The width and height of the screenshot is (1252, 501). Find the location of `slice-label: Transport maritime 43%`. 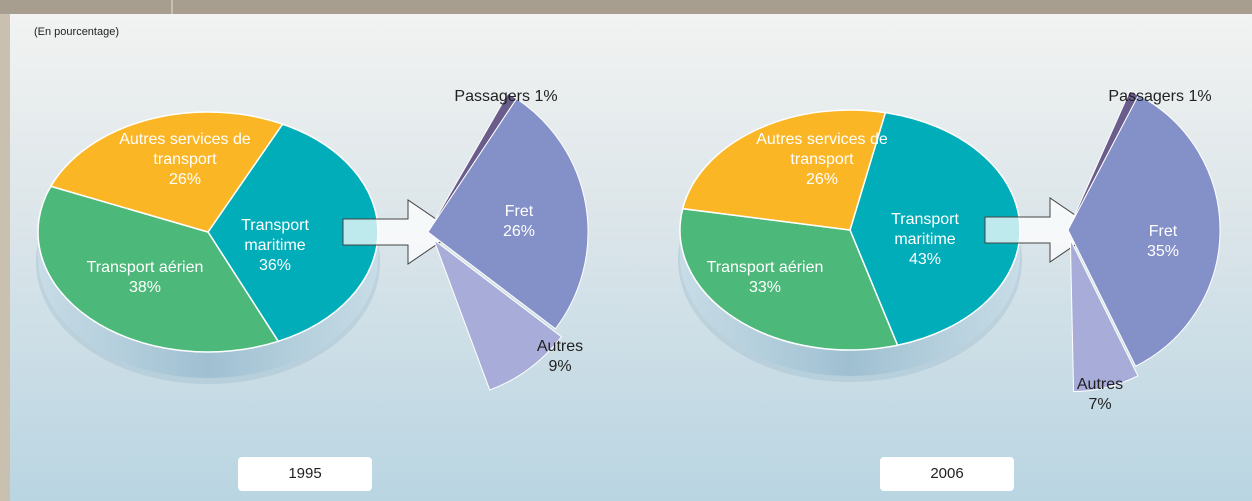

slice-label: Transport maritime 43% is located at coordinates (925, 240).